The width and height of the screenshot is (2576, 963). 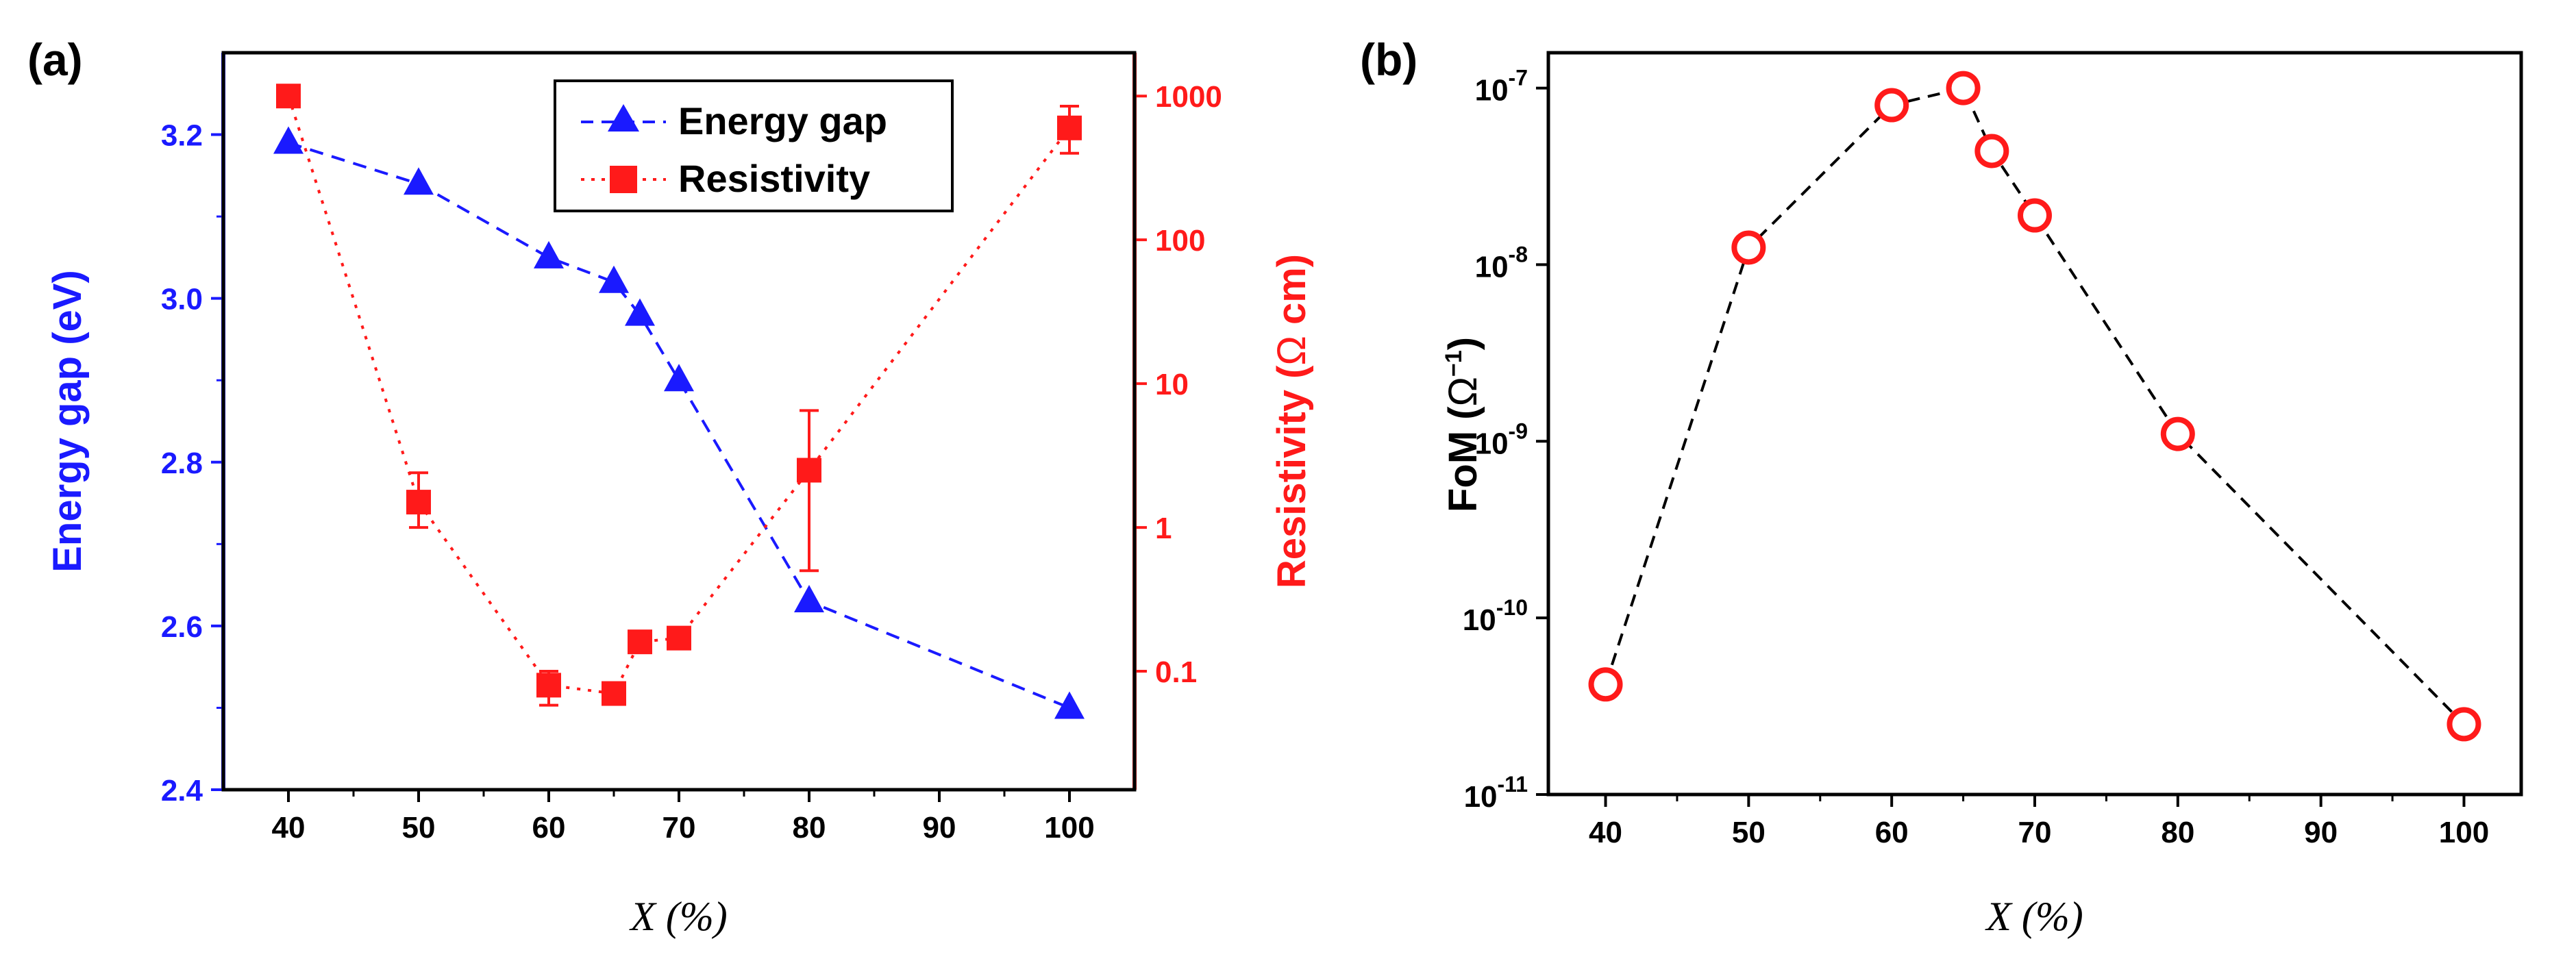 I want to click on x-tick-label-a: 90, so click(x=939, y=828).